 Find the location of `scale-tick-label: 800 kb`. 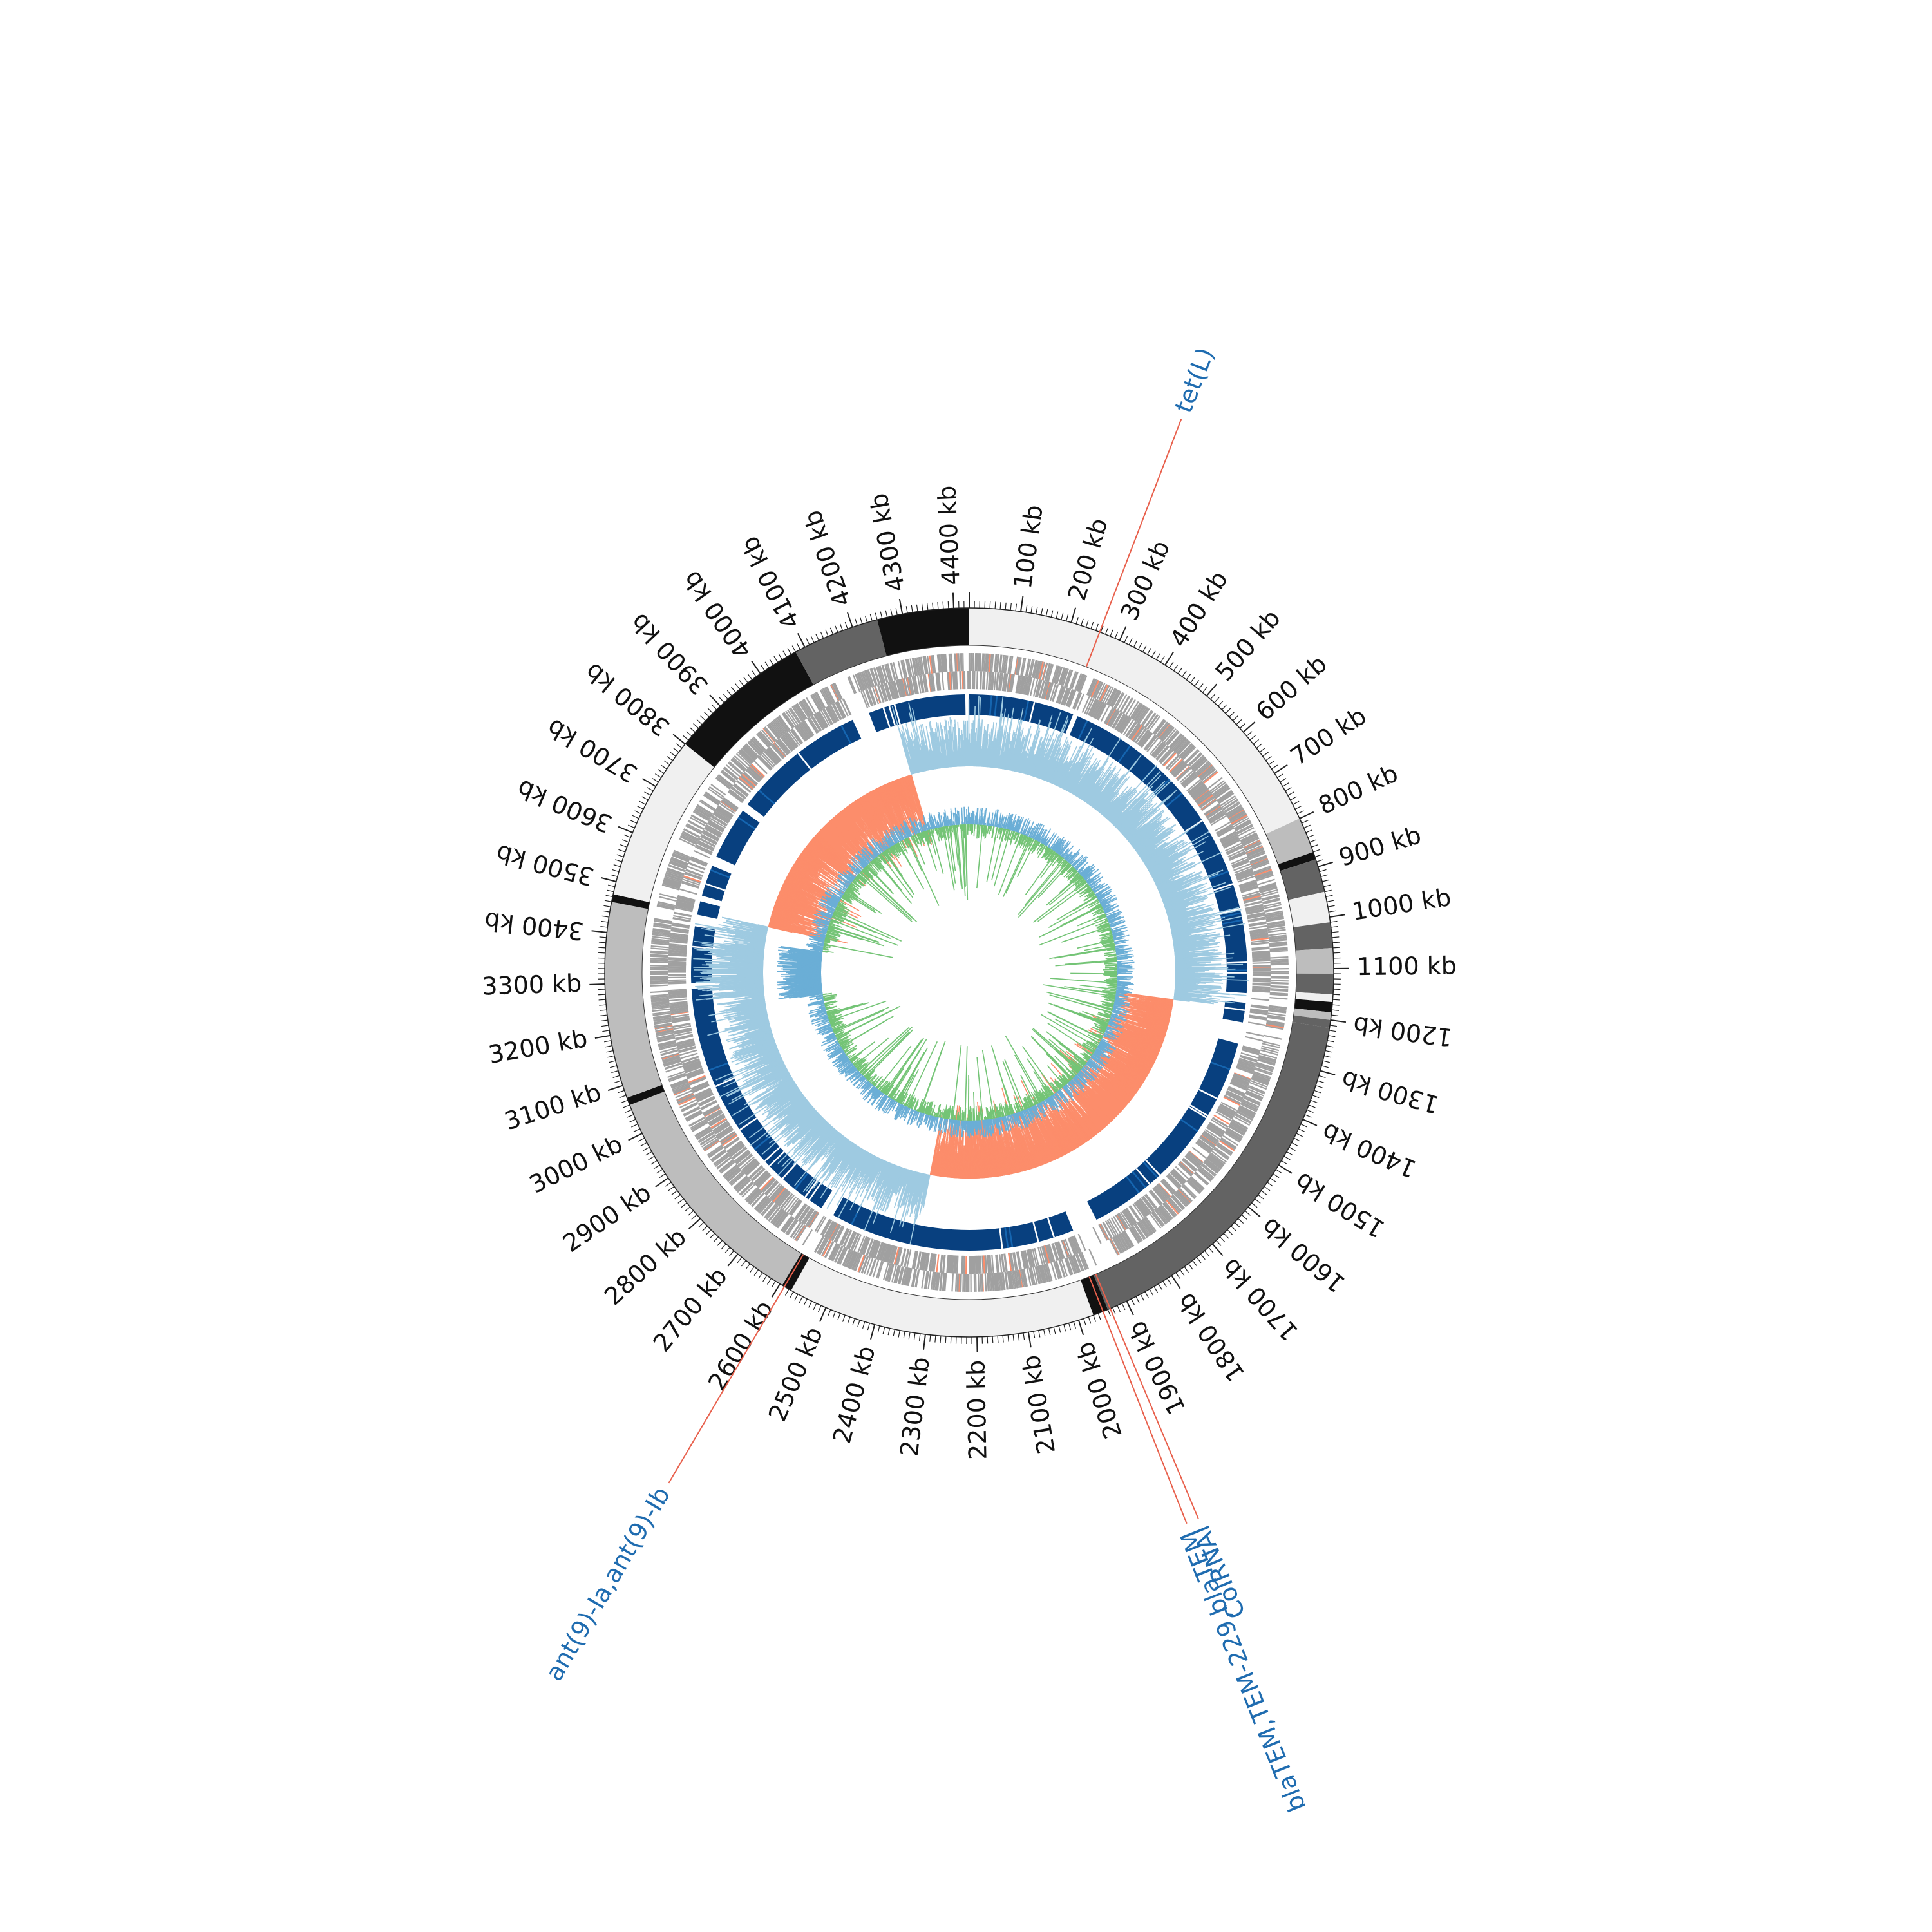

scale-tick-label: 800 kb is located at coordinates (1358, 789).